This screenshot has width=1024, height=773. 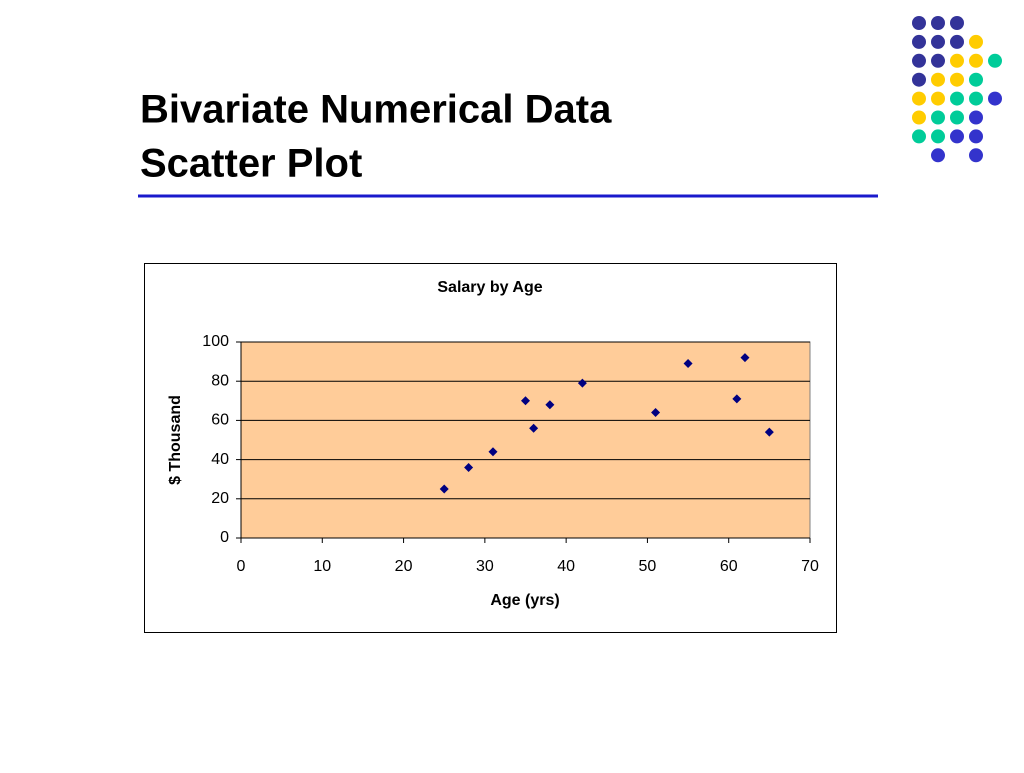 I want to click on y-tick-label: 0, so click(x=224, y=537).